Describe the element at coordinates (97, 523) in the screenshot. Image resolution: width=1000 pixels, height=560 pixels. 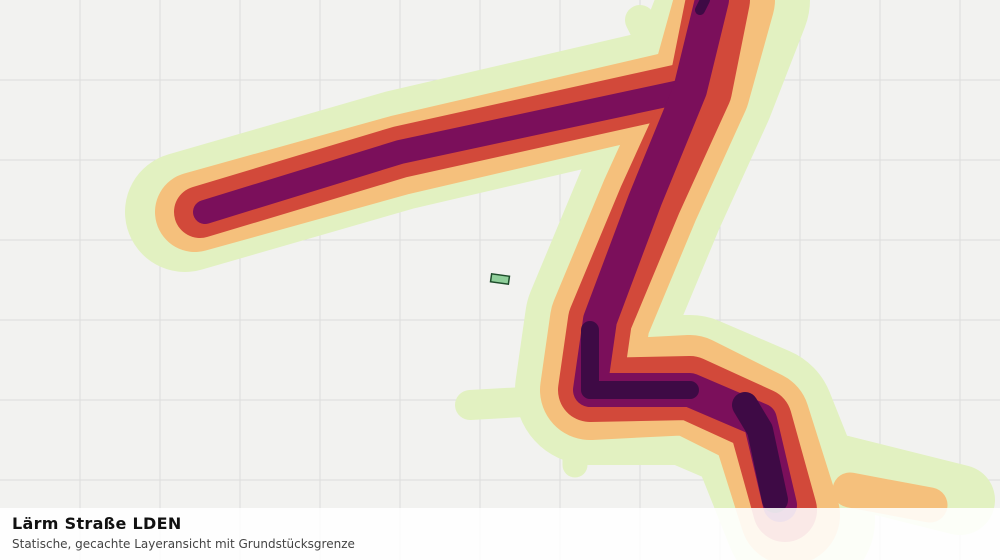
I see `layer-title: Lärm Straße LDEN` at that location.